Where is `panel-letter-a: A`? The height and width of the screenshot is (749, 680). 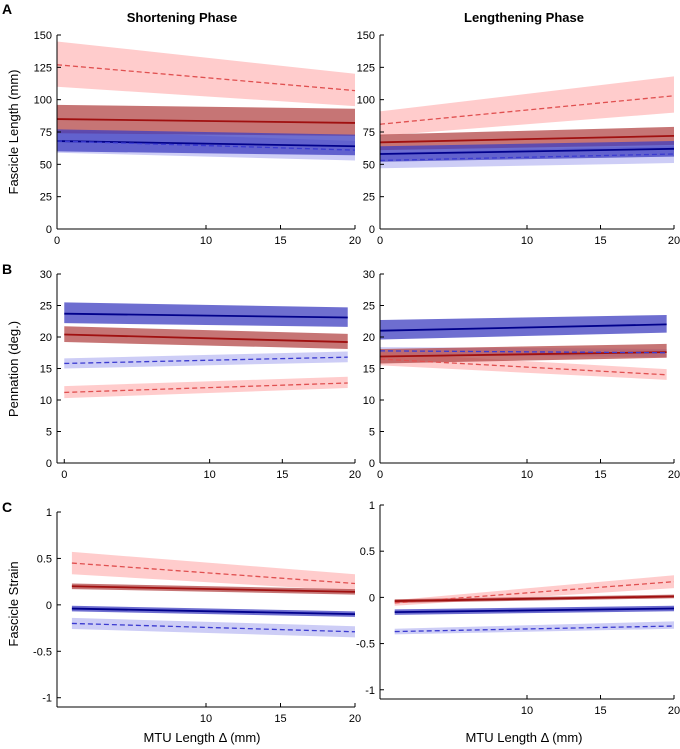
panel-letter-a: A is located at coordinates (7, 9).